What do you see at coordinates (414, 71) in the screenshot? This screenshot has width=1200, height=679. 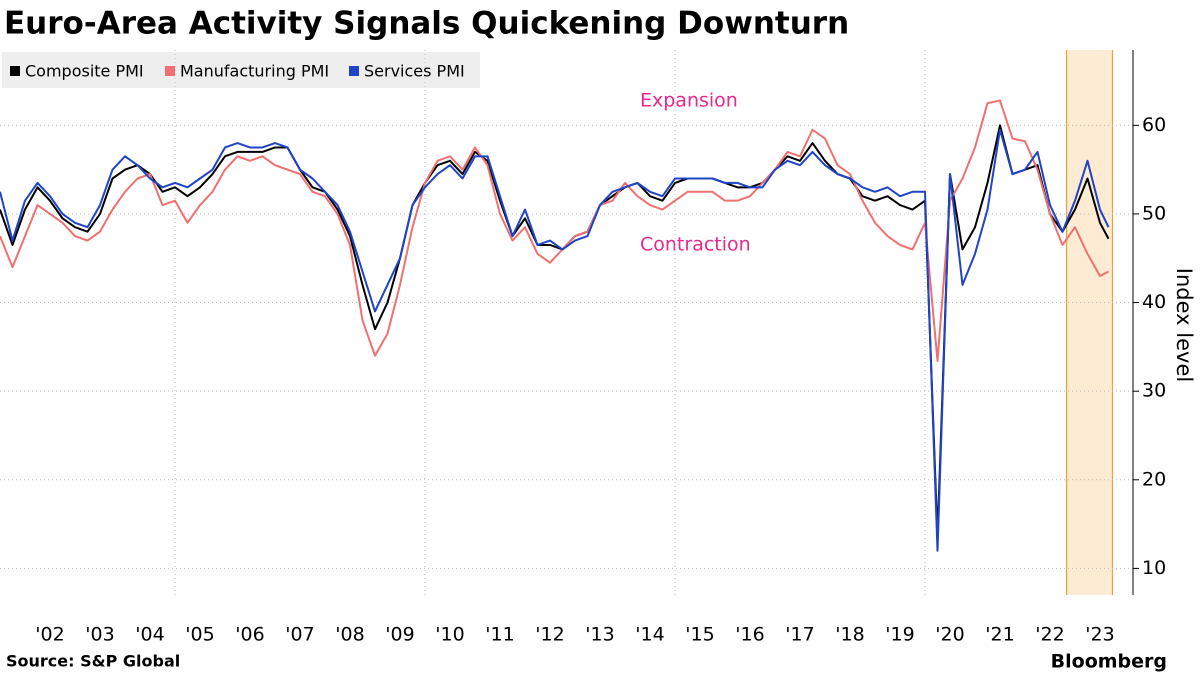 I see `legend-label: Services PMI` at bounding box center [414, 71].